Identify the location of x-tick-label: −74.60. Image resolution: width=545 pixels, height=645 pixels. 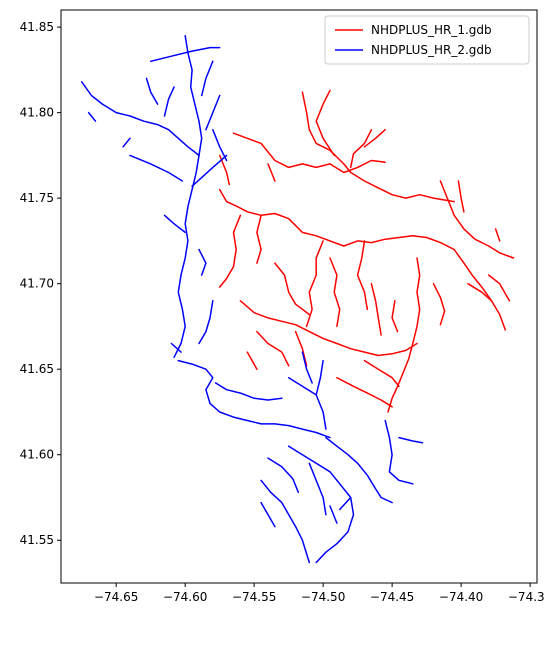
(185, 597).